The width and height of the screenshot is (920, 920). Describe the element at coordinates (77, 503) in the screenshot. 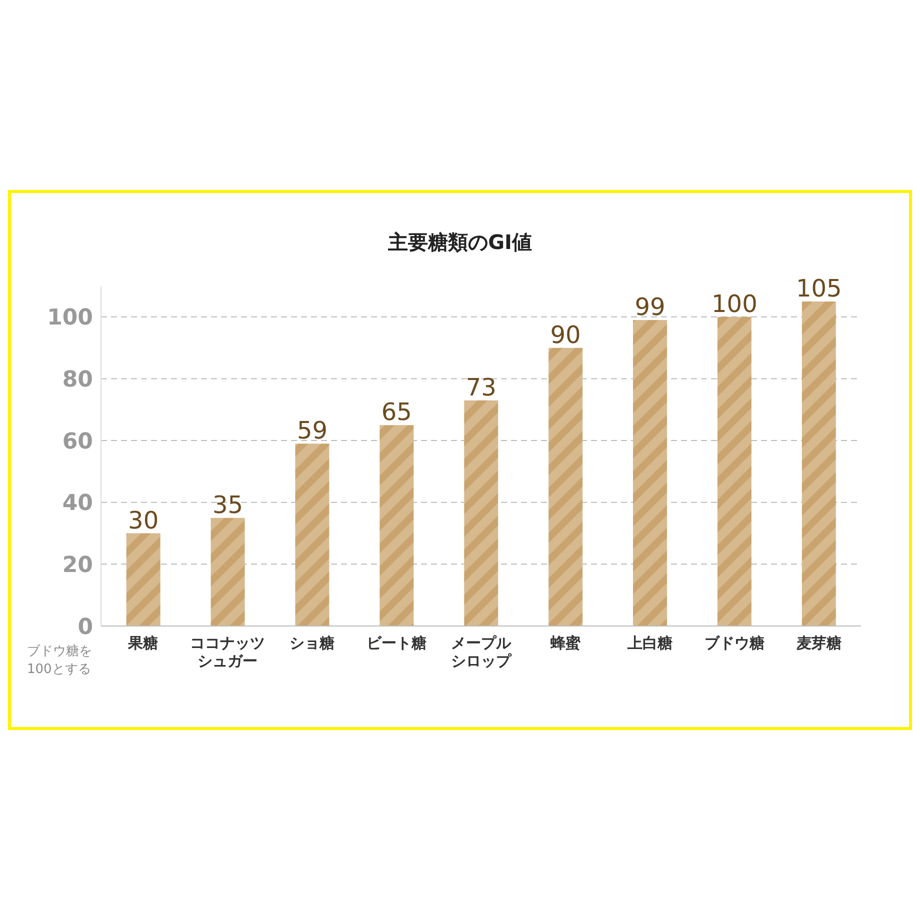

I see `y-tick-label: 40` at that location.